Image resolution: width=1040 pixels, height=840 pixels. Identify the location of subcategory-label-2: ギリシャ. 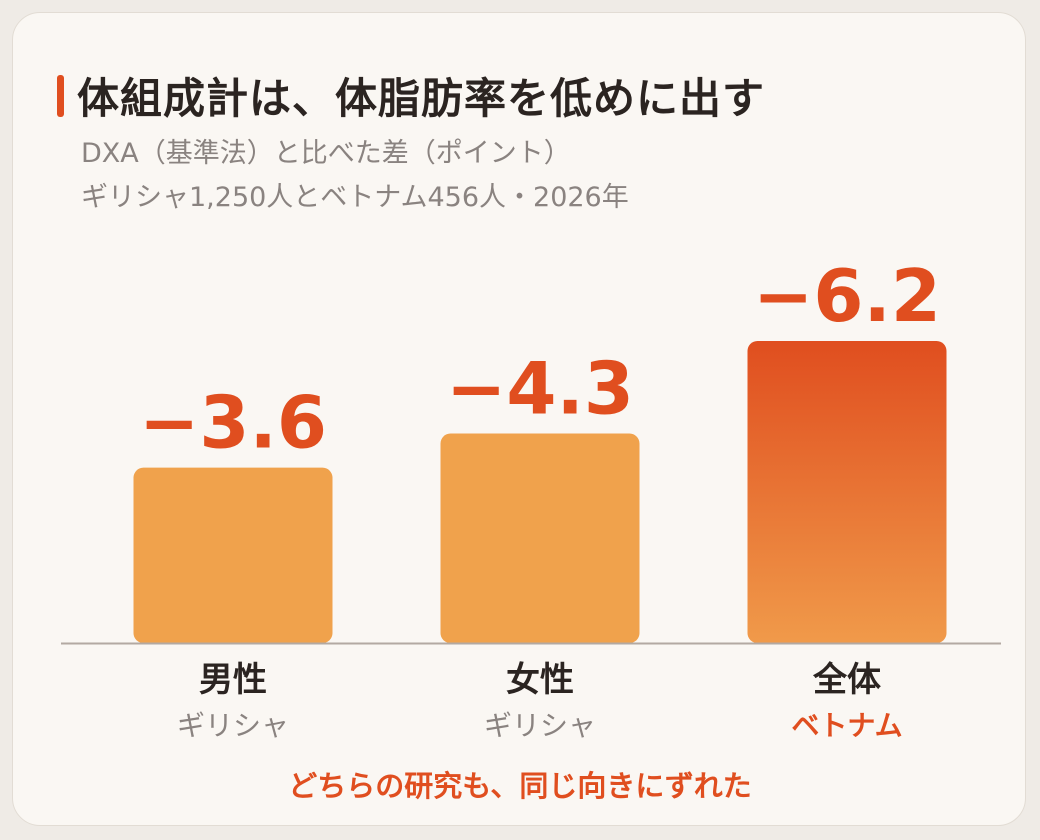
(540, 725).